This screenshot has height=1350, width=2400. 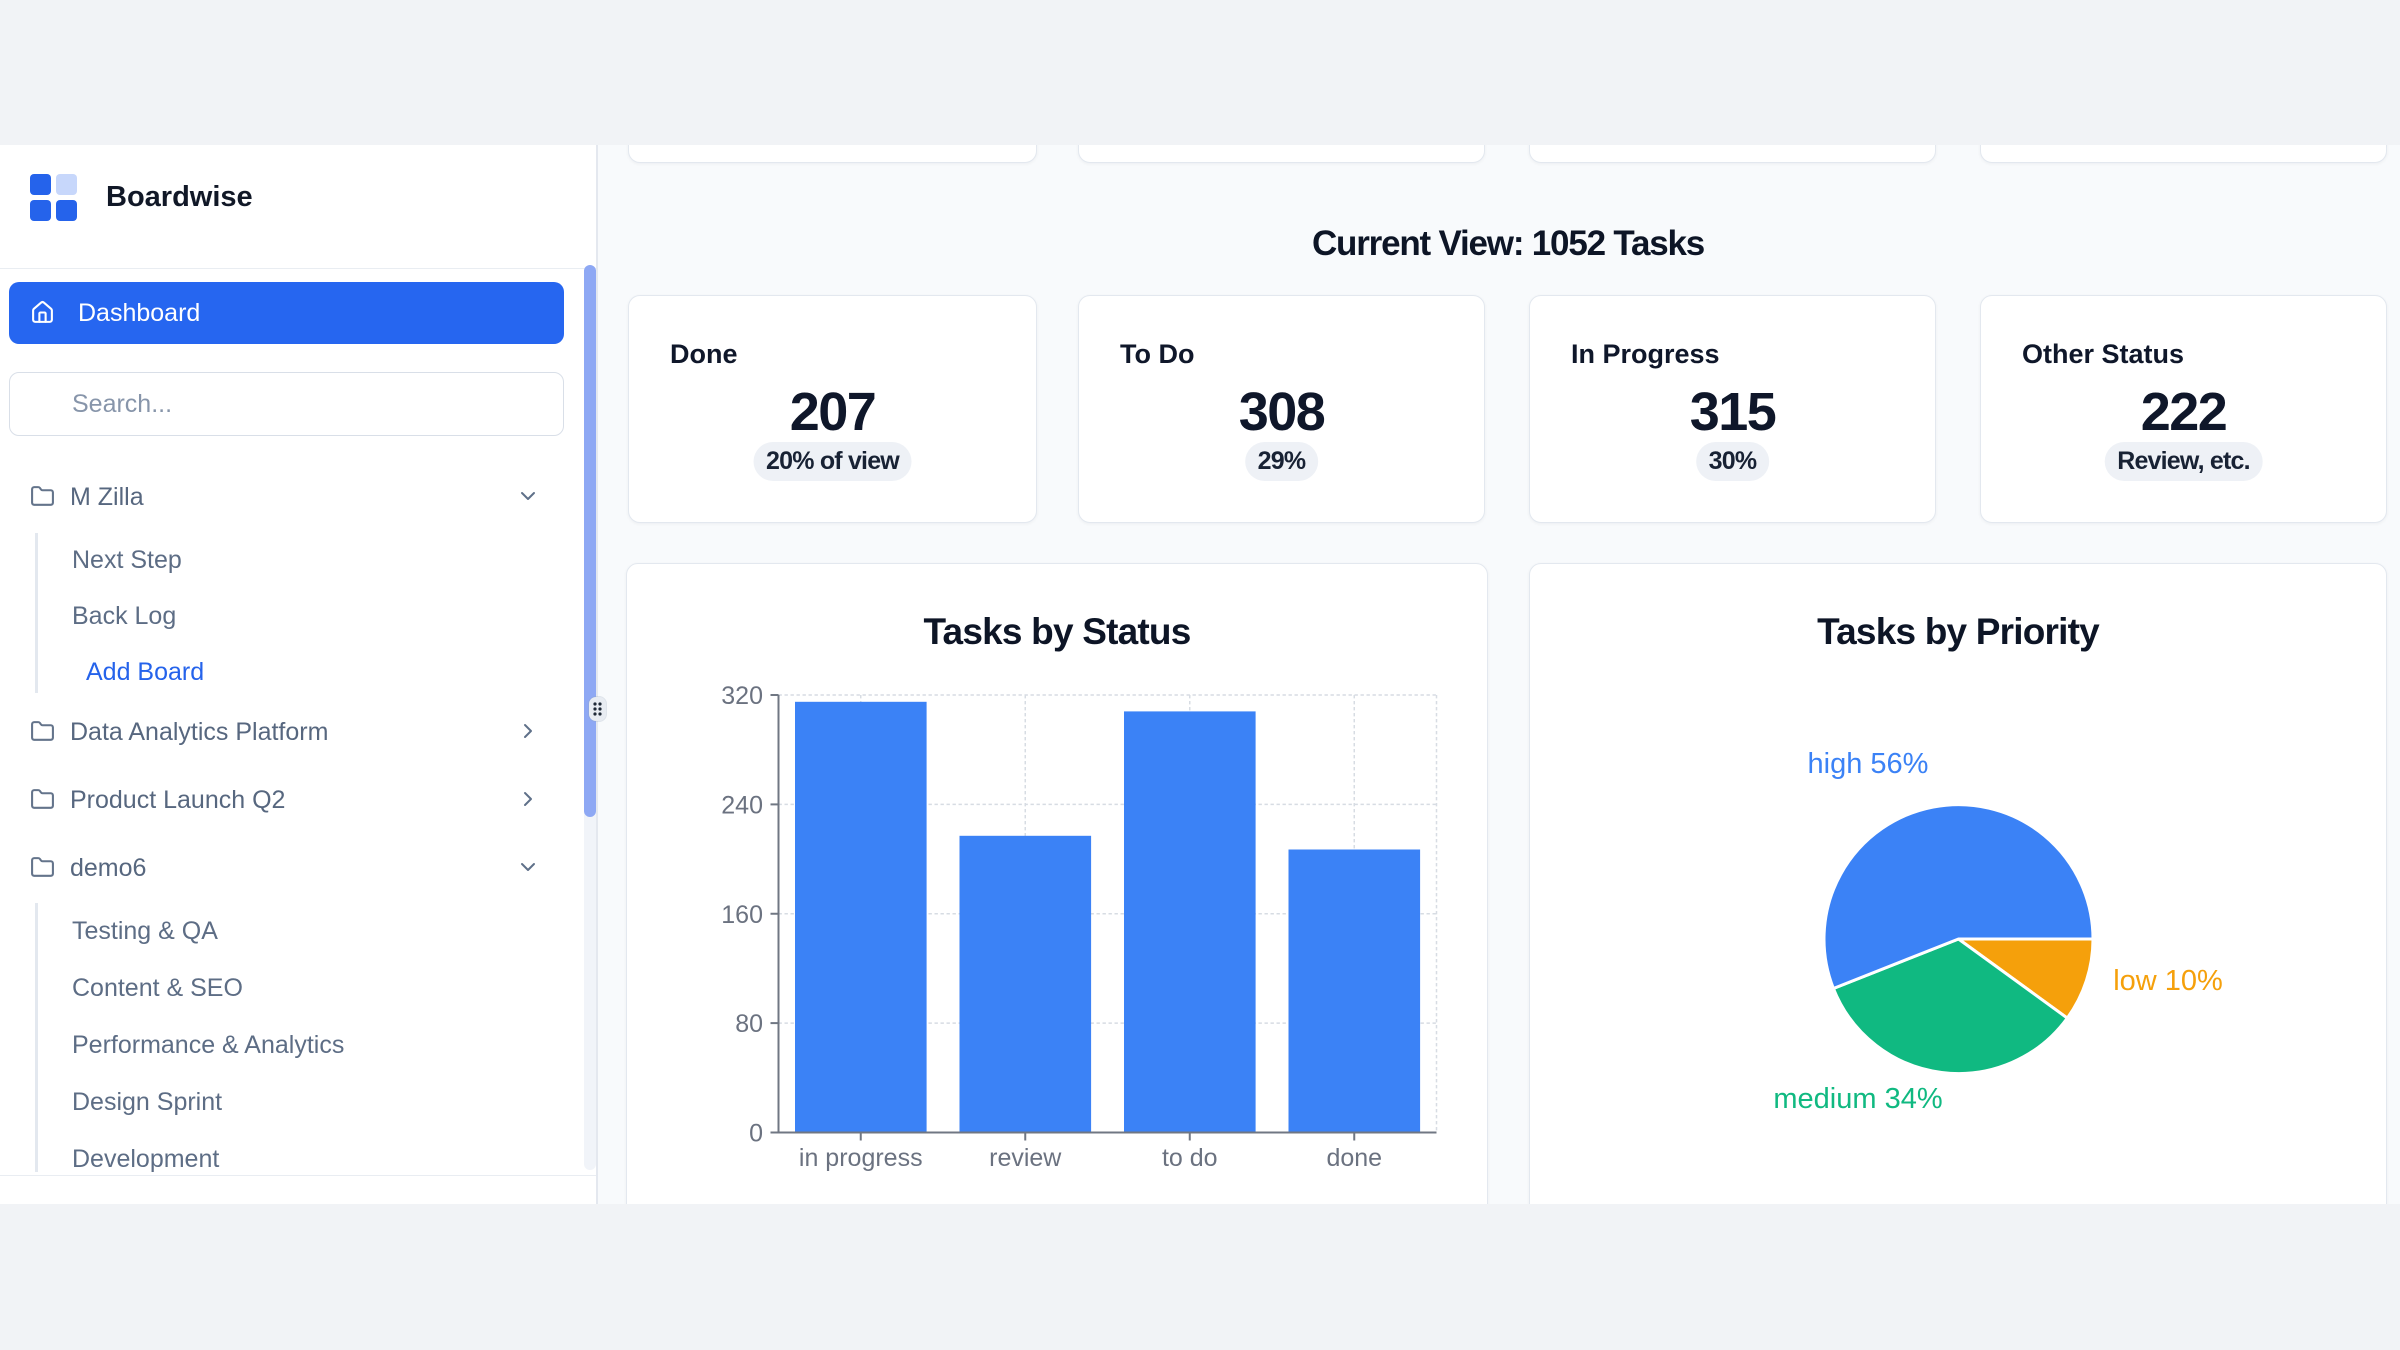 What do you see at coordinates (749, 1024) in the screenshot?
I see `svg-text: 80` at bounding box center [749, 1024].